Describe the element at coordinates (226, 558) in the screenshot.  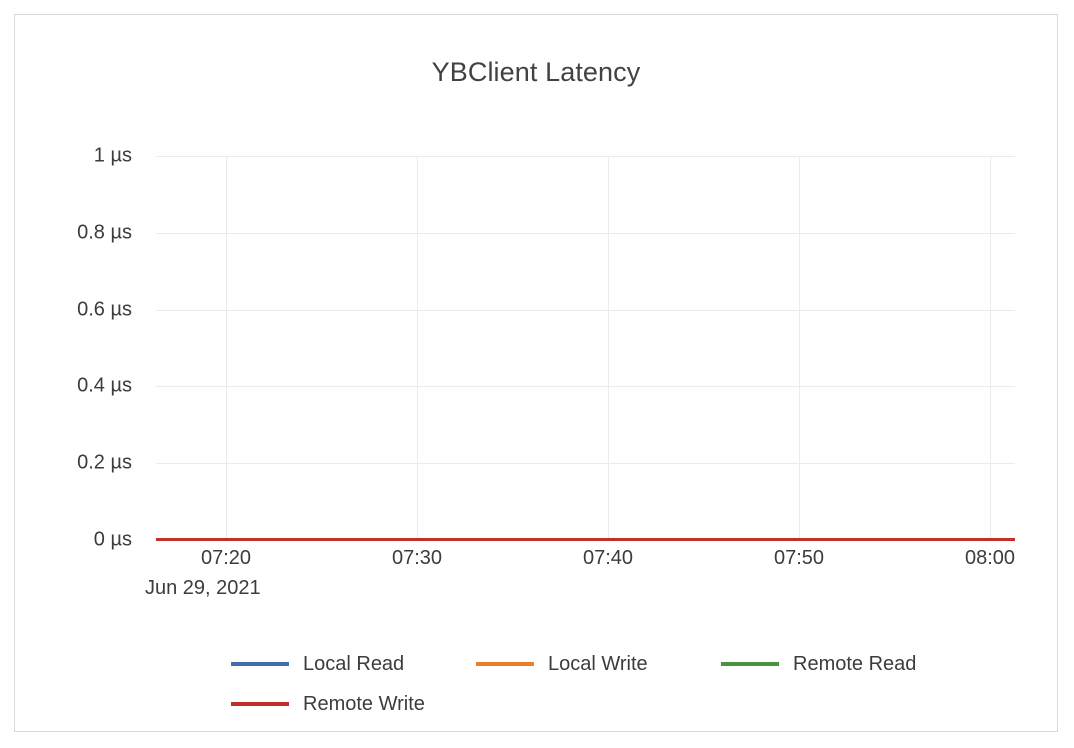
I see `x-tick-label: 07:20` at that location.